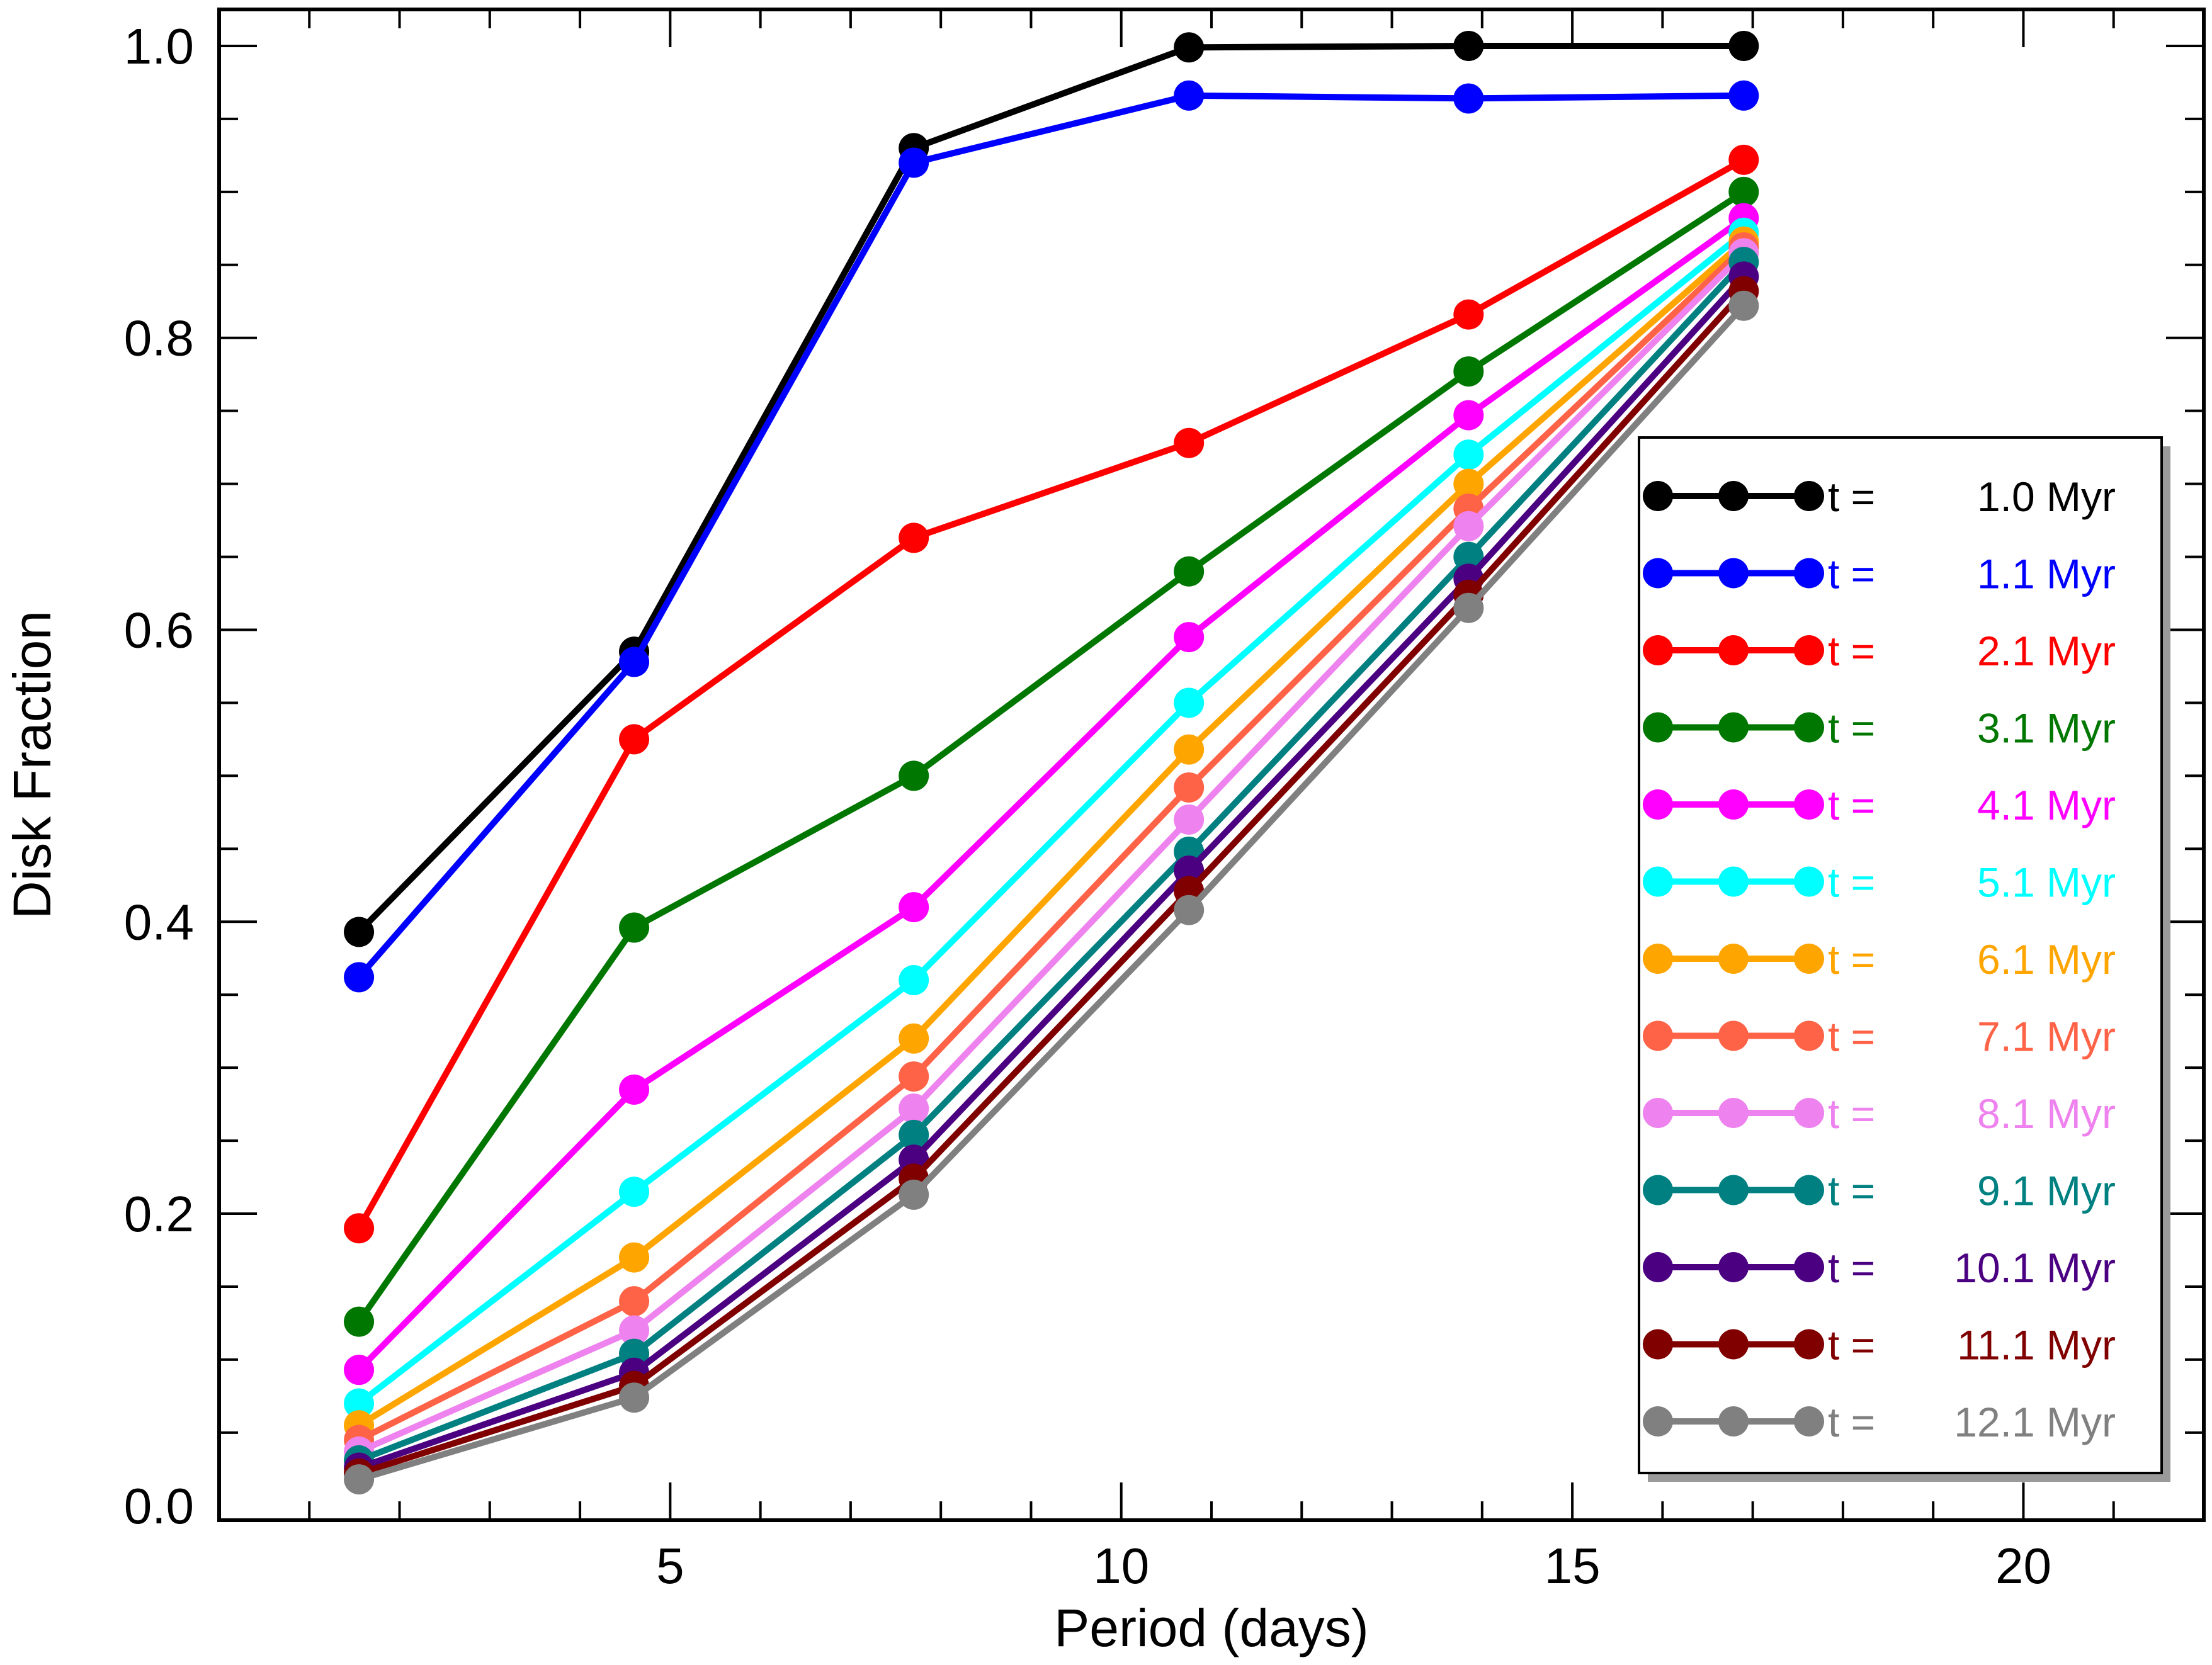 This screenshot has height=1665, width=2212. I want to click on legend-label: 11.1 Myr, so click(2036, 1345).